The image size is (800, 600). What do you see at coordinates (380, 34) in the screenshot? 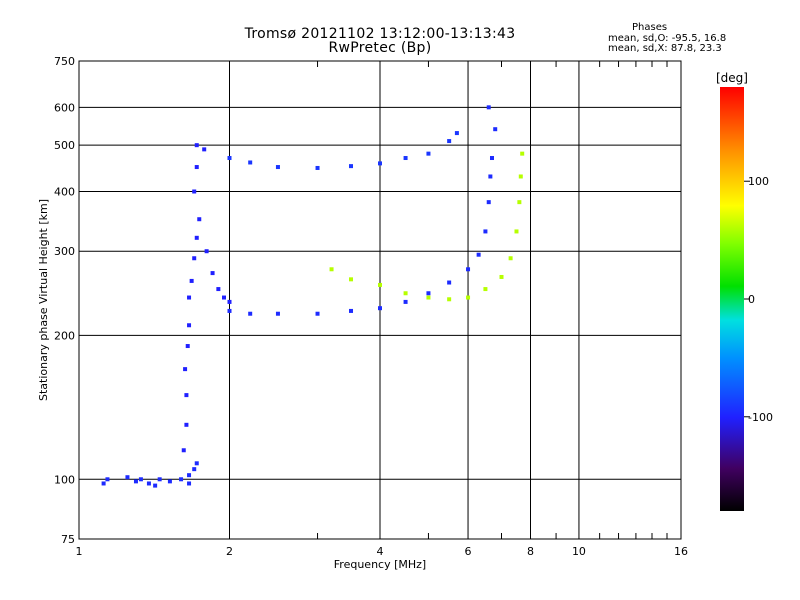
I see `chart-title: Tromsø 20121102 13:12:00-13:13:43` at bounding box center [380, 34].